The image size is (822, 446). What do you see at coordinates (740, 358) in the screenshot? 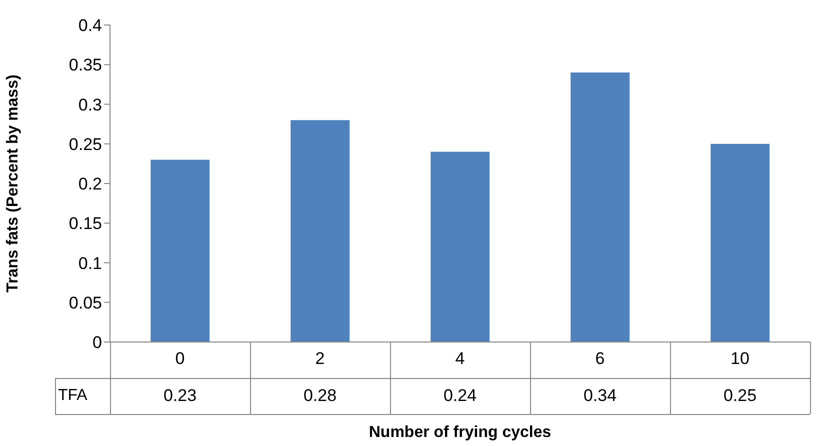
I see `x-tick-label: 10` at bounding box center [740, 358].